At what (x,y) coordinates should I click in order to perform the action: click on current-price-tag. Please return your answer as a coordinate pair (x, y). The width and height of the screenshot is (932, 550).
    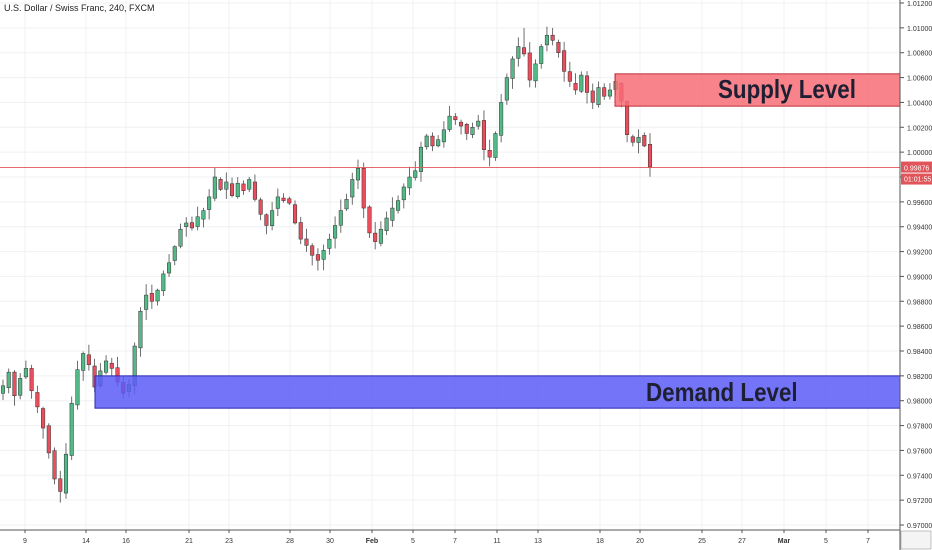
    Looking at the image, I should click on (916, 167).